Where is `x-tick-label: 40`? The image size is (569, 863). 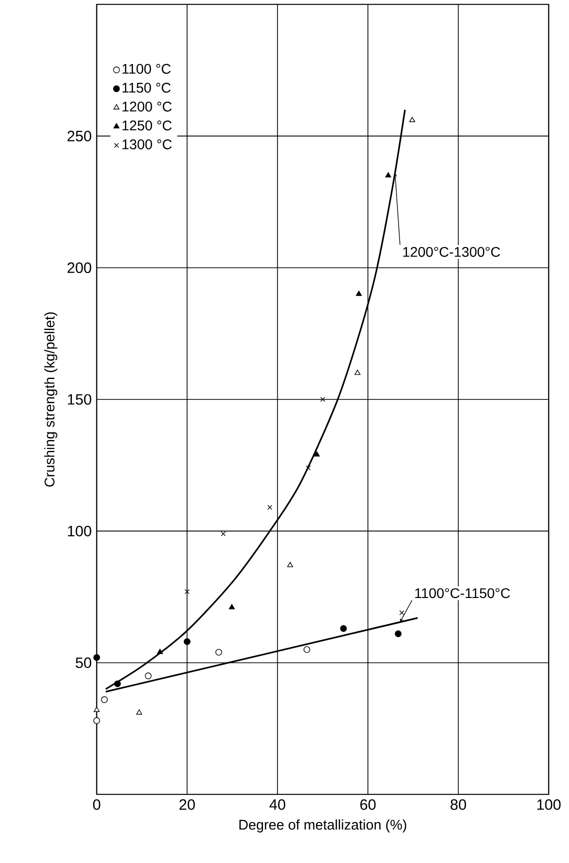 x-tick-label: 40 is located at coordinates (278, 804).